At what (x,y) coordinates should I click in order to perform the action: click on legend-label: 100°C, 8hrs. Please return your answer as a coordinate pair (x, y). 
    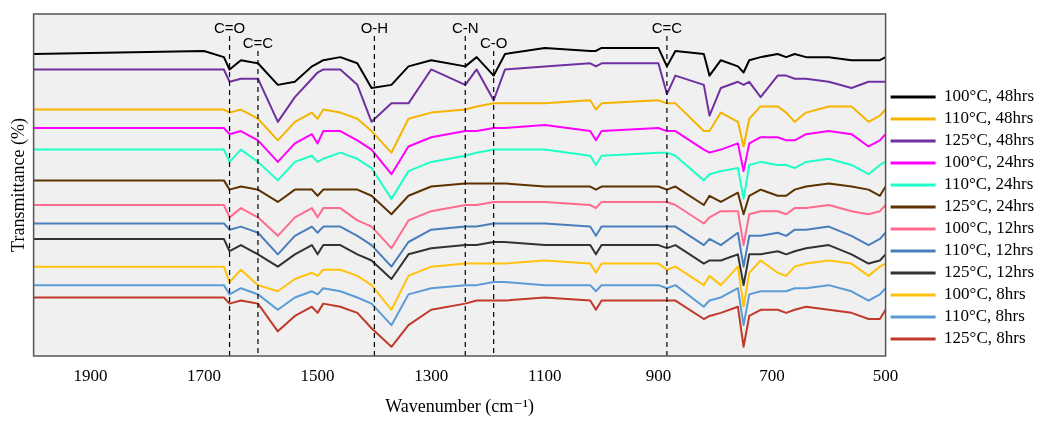
    Looking at the image, I should click on (985, 294).